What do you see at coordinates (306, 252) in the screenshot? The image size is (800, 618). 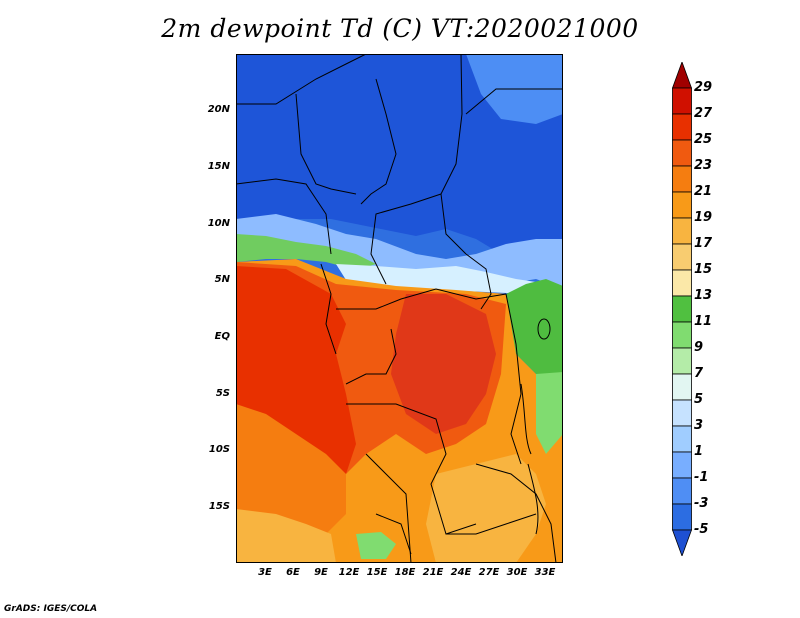 I see `sahel-green-band` at bounding box center [306, 252].